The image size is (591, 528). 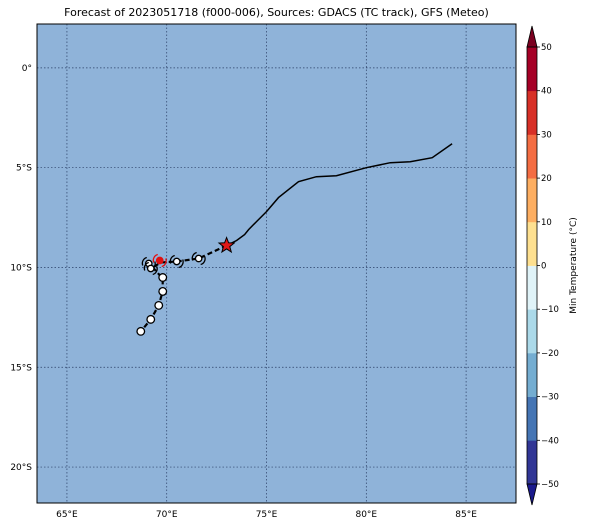 I want to click on lat-tick-label: 5°S, so click(x=24, y=169).